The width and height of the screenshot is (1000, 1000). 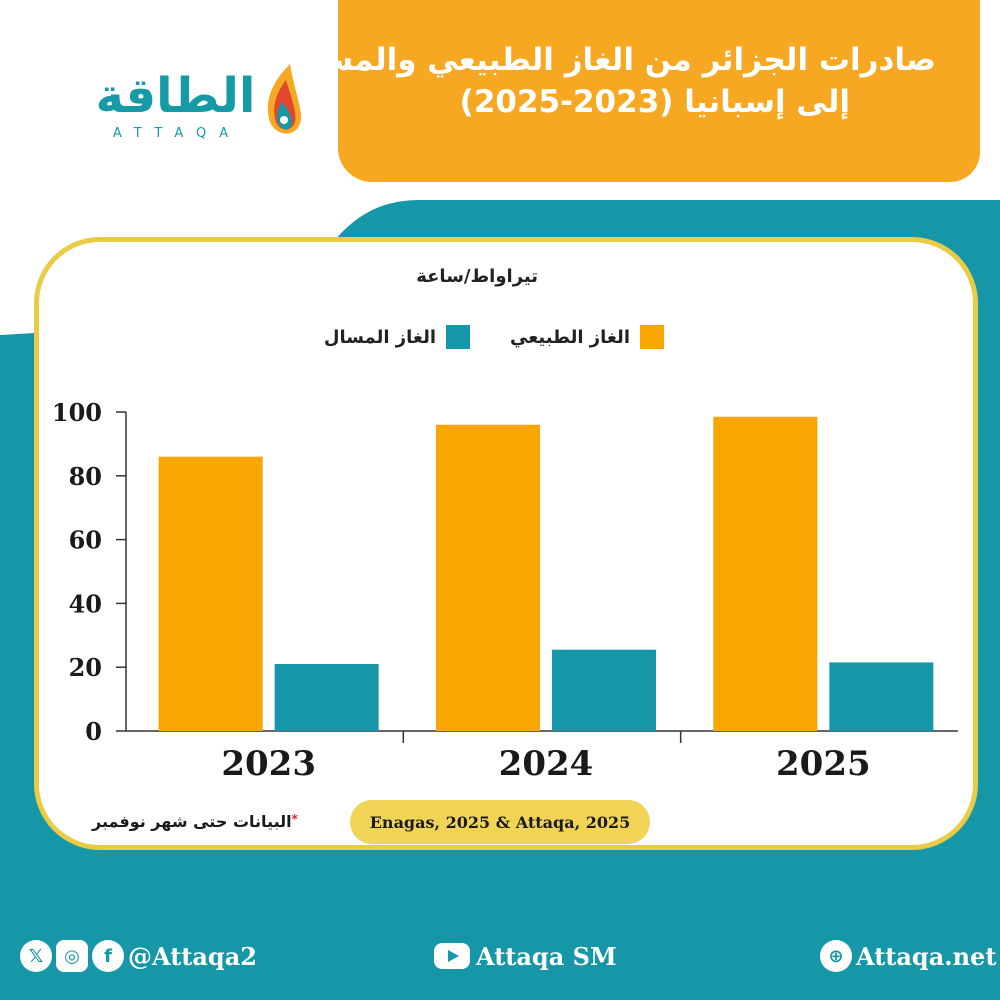 I want to click on bar-natural-gas-2023, so click(x=210, y=593).